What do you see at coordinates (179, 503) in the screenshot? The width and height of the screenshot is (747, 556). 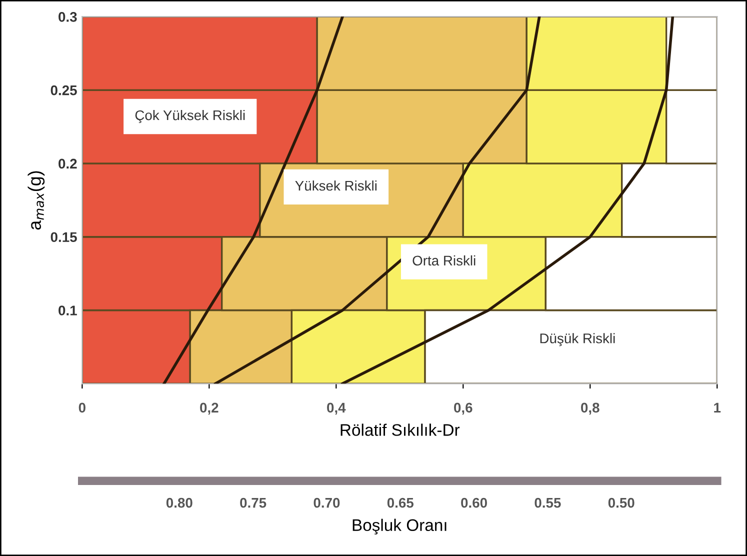 I see `x2-tick-label: 0.80` at bounding box center [179, 503].